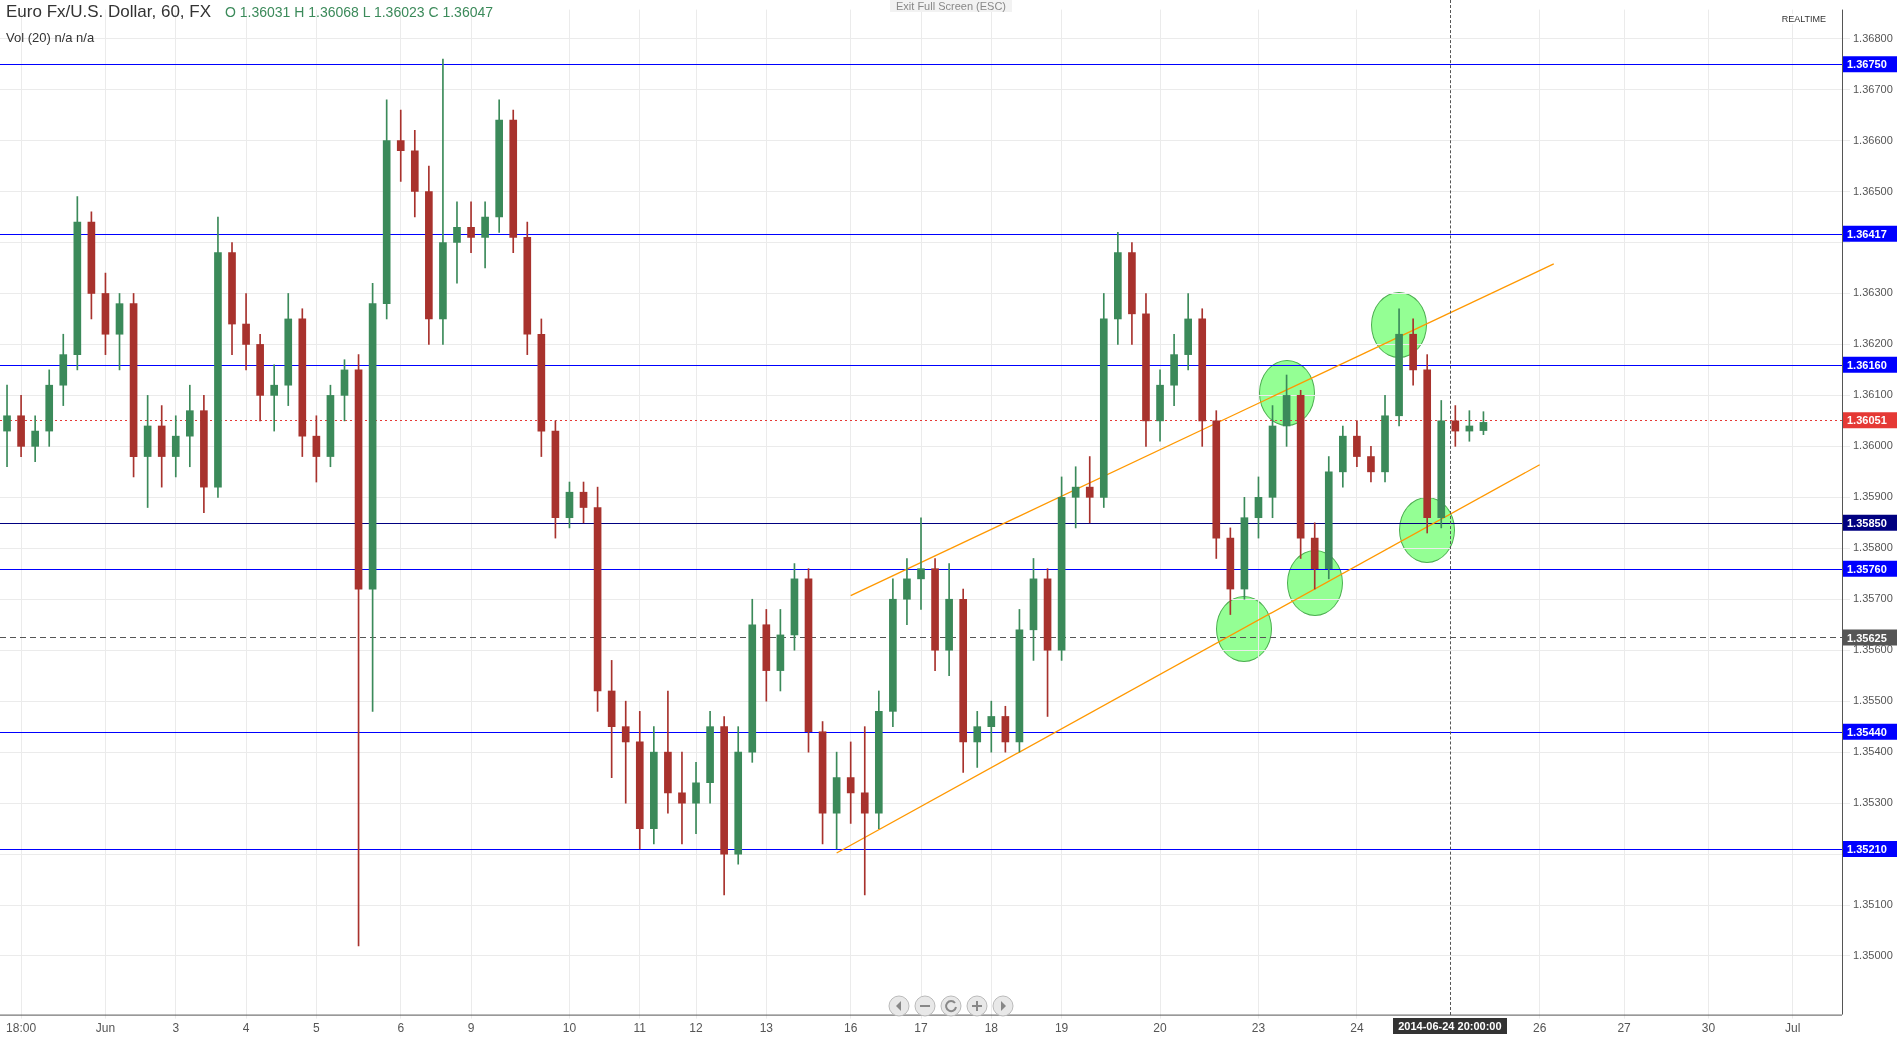 The width and height of the screenshot is (1904, 1043). What do you see at coordinates (1873, 37) in the screenshot?
I see `y-tick-label: 1.36800` at bounding box center [1873, 37].